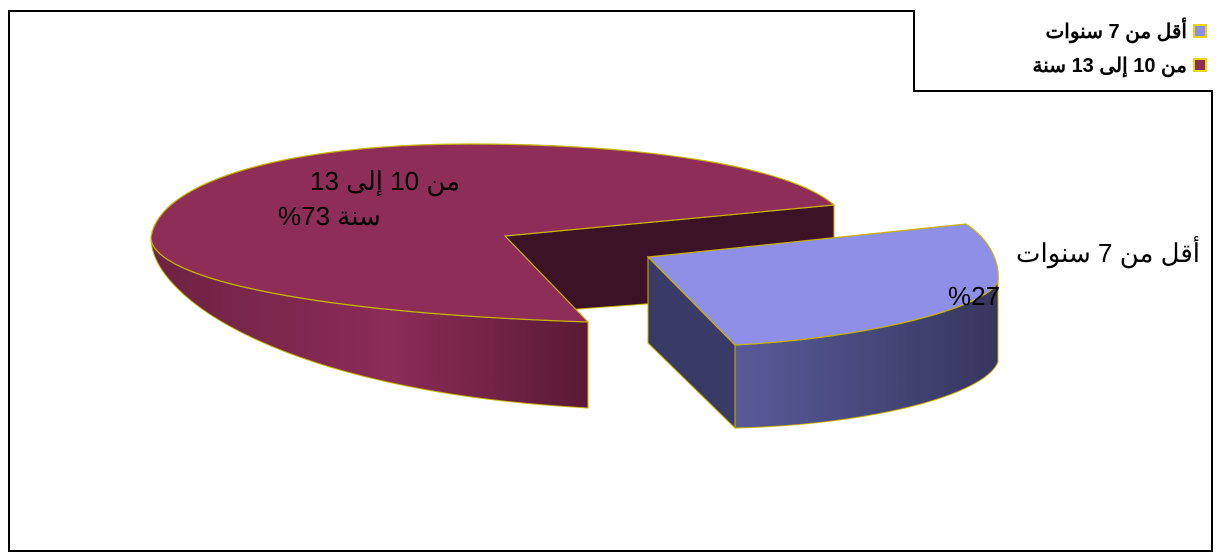  Describe the element at coordinates (1108, 252) in the screenshot. I see `data-label-under-7-line1: أقل من 7 سنوات` at that location.